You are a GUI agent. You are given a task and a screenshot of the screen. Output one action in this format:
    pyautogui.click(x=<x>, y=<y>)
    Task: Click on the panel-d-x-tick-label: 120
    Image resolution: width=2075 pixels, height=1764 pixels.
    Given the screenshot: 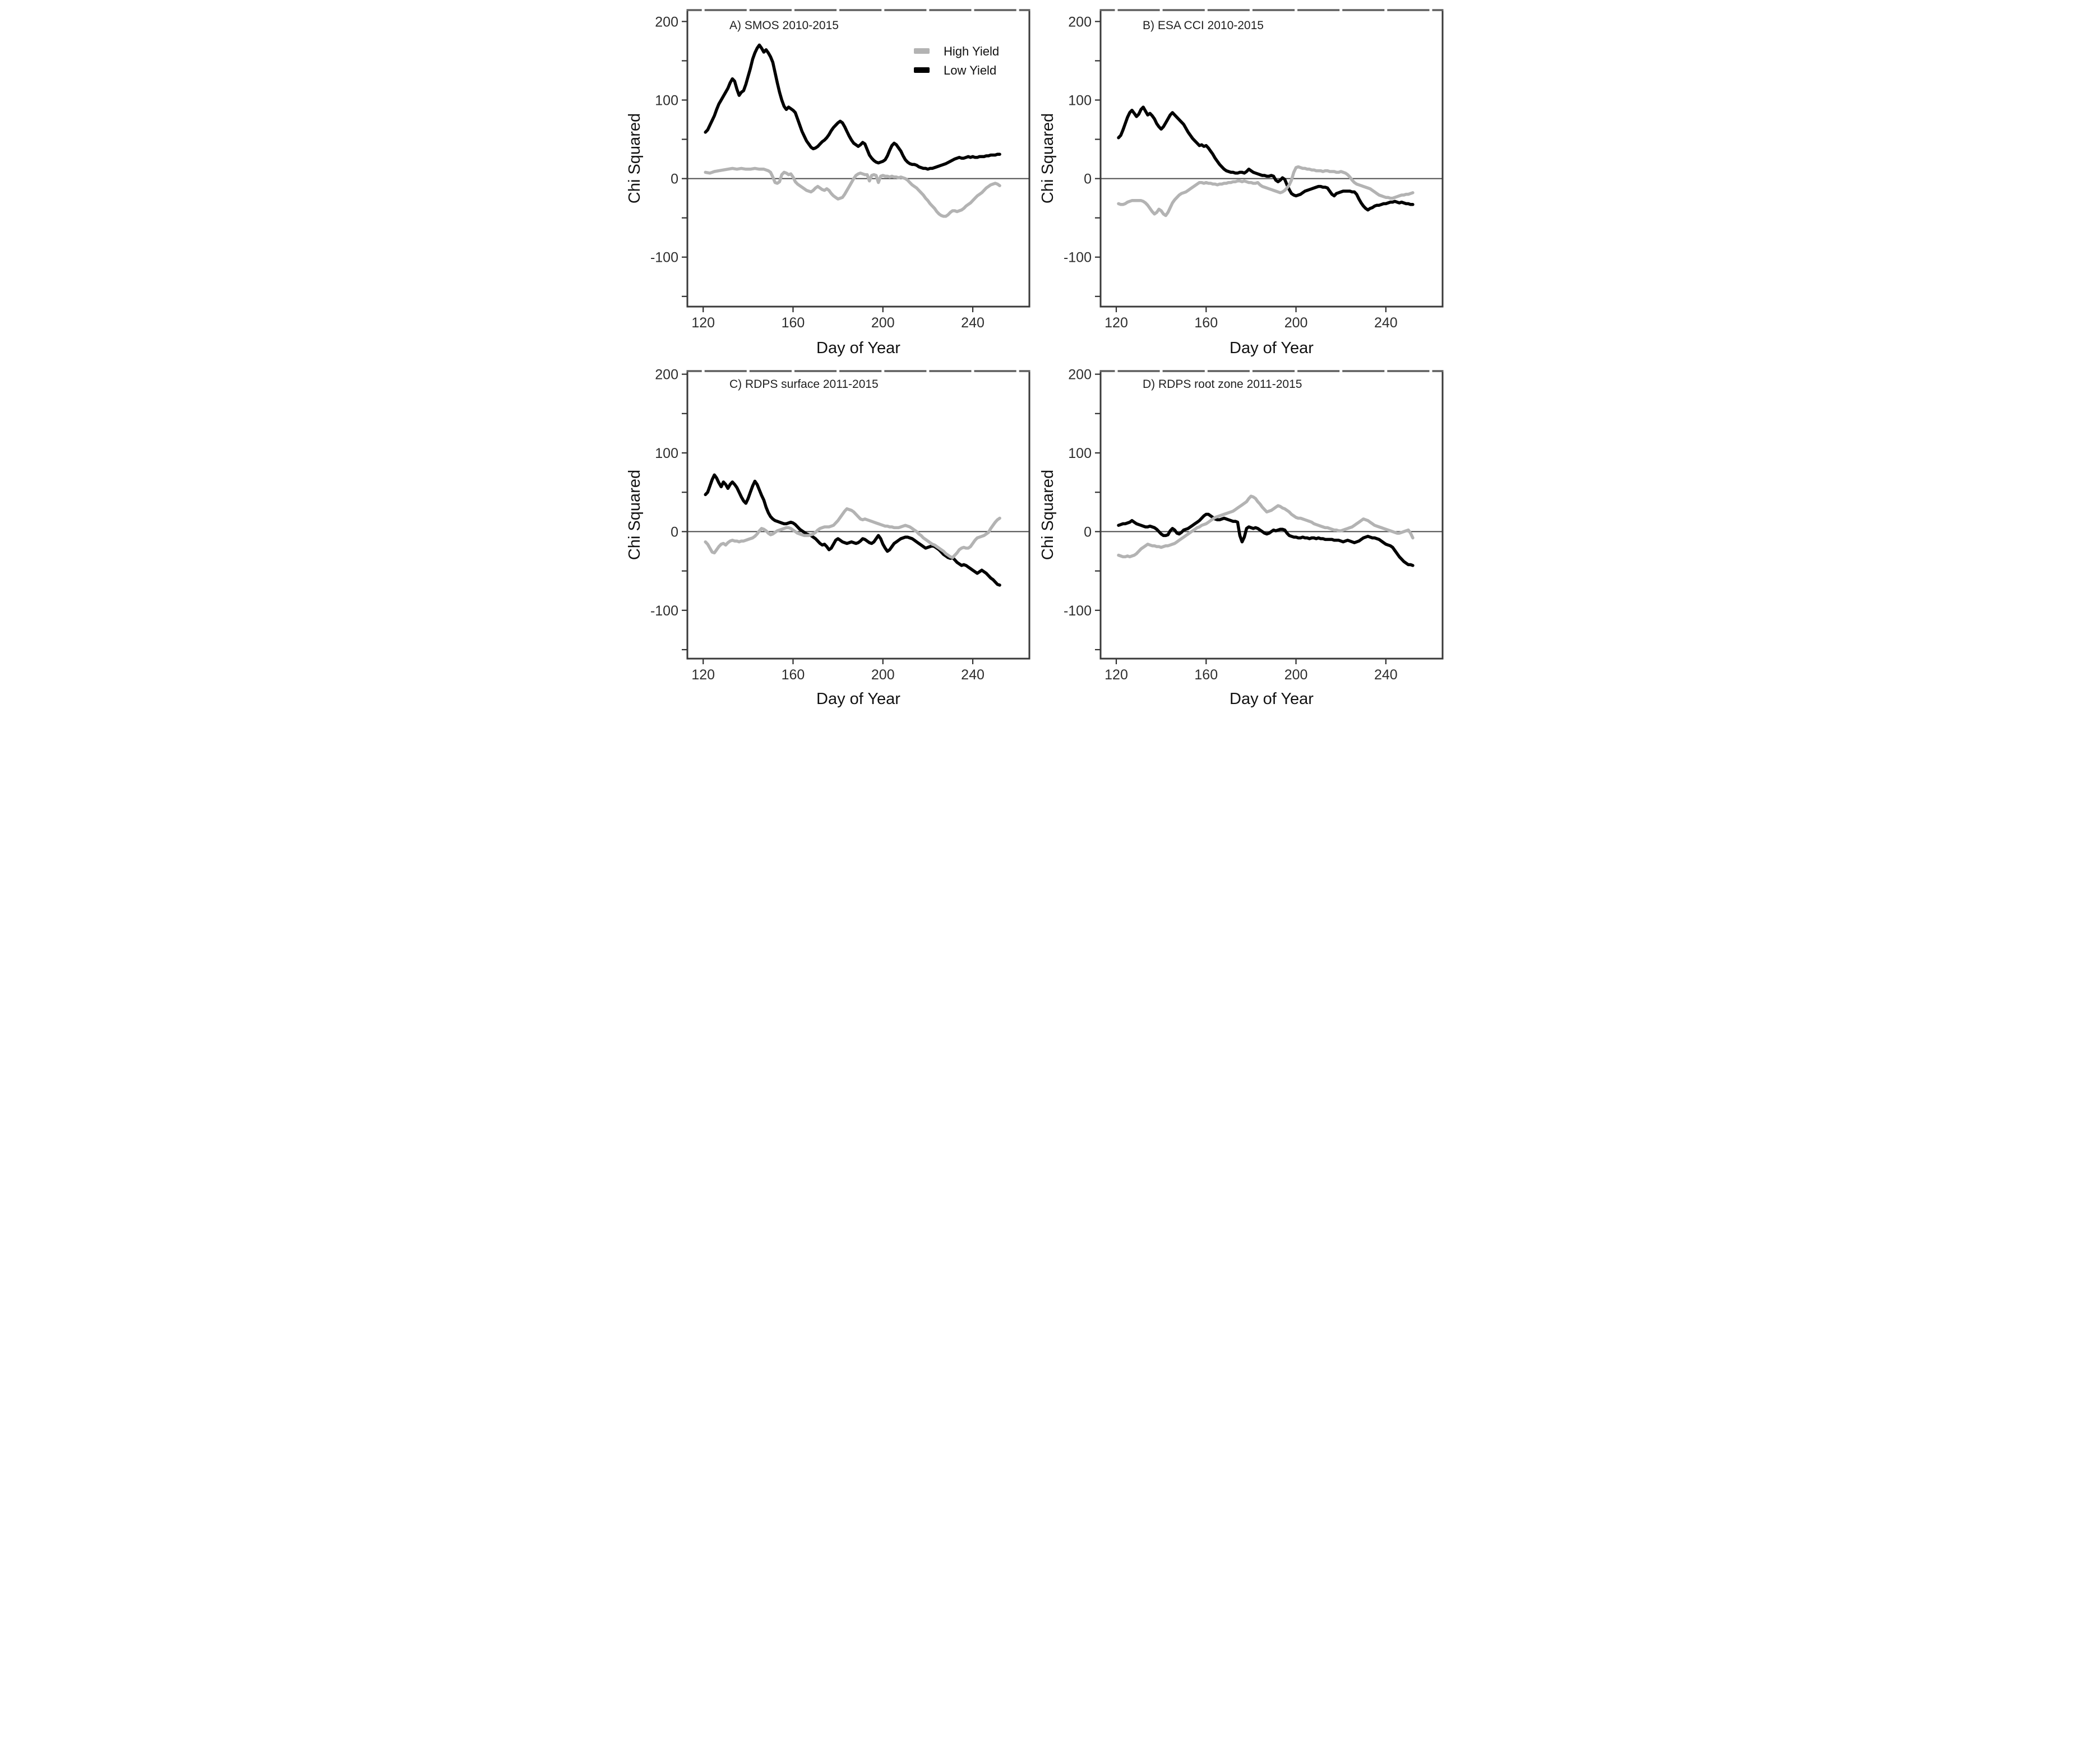 What is the action you would take?
    pyautogui.click(x=1116, y=675)
    